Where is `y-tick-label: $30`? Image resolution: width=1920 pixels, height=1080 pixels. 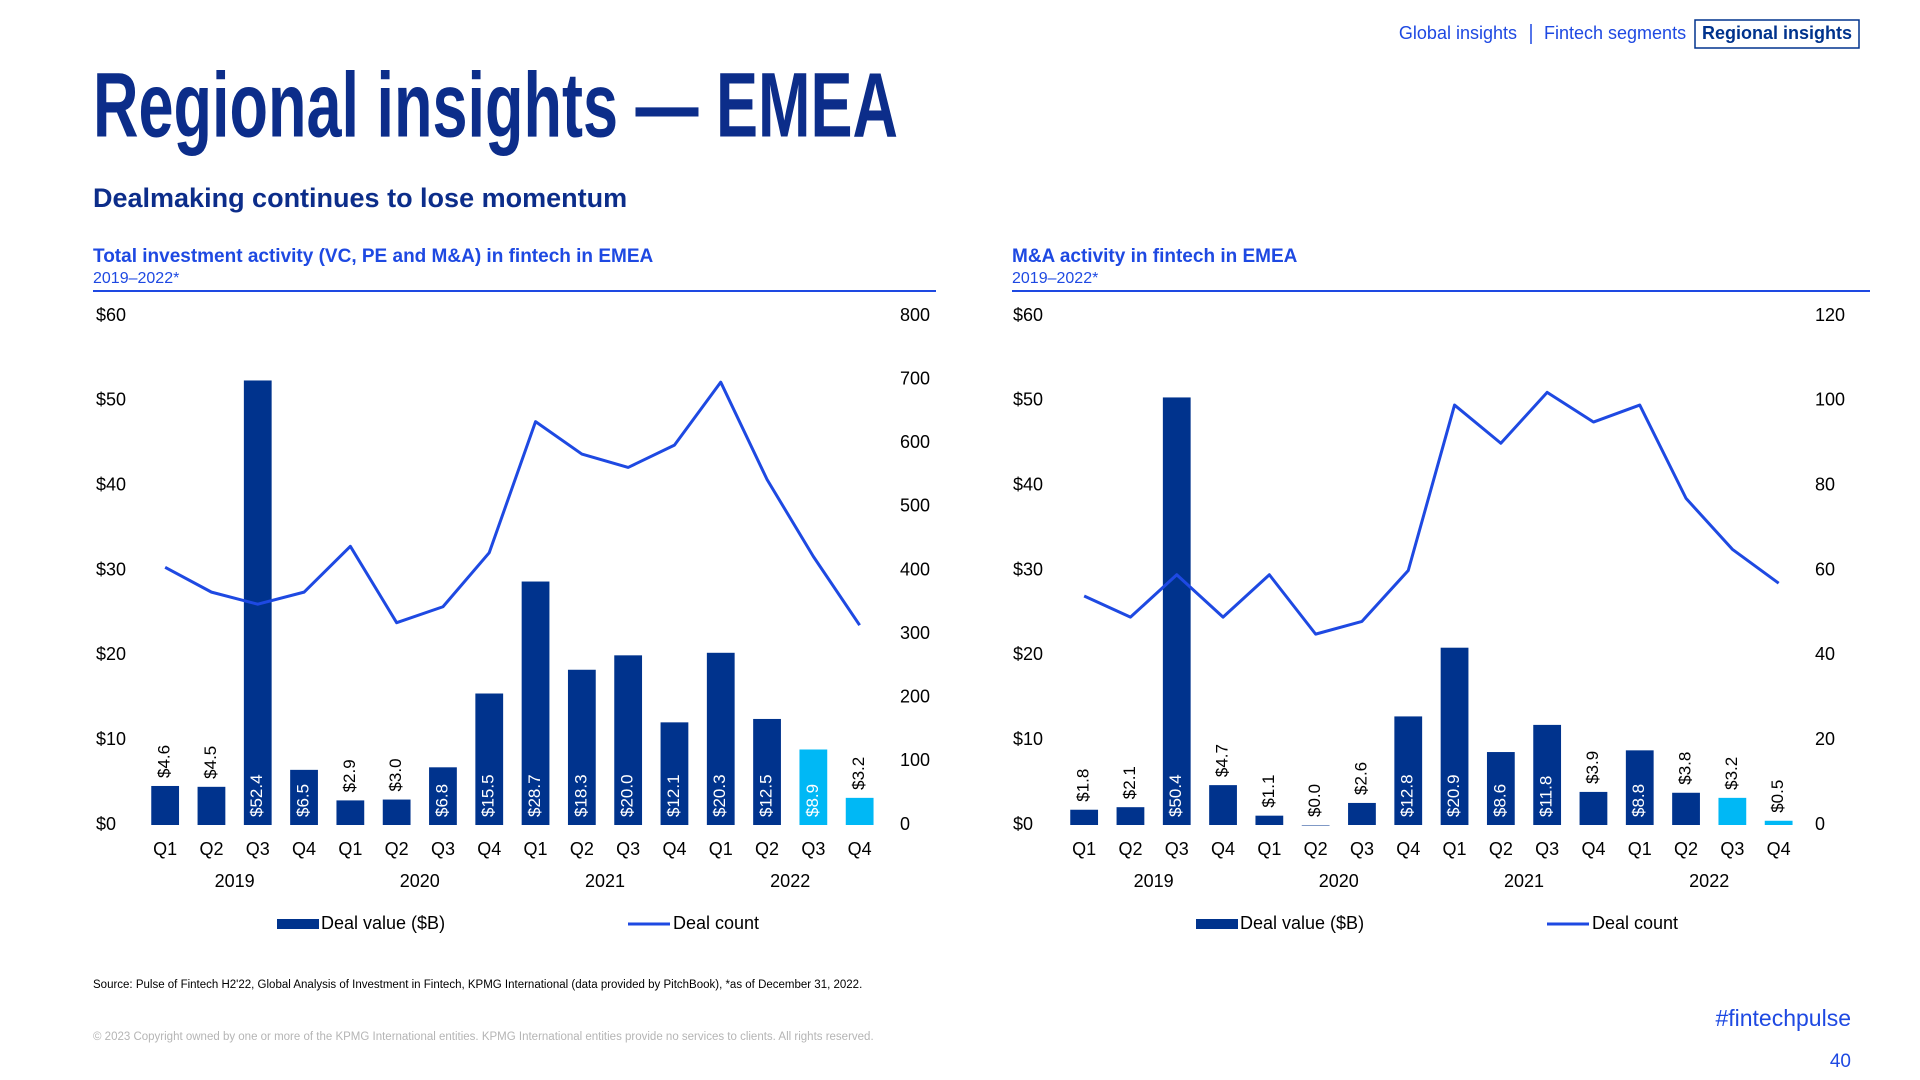
y-tick-label: $30 is located at coordinates (1028, 569).